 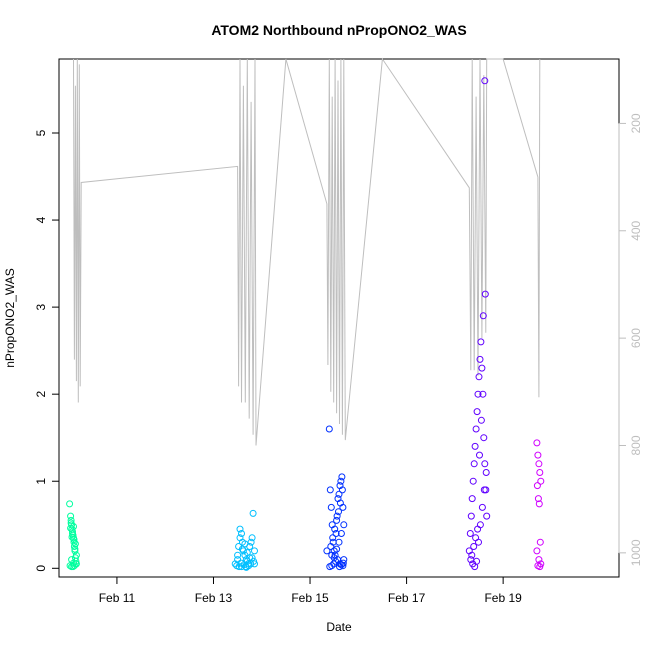 What do you see at coordinates (41, 394) in the screenshot?
I see `y-tick-label: 2` at bounding box center [41, 394].